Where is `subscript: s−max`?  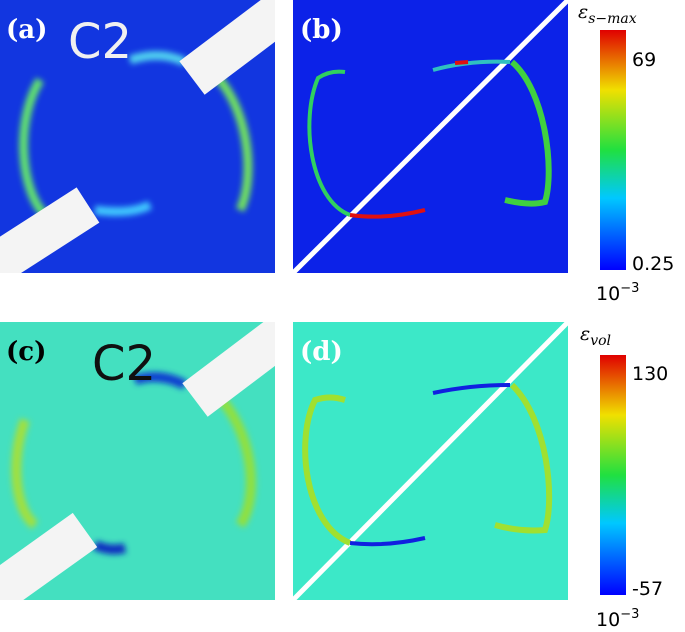
subscript: s−max is located at coordinates (612, 19).